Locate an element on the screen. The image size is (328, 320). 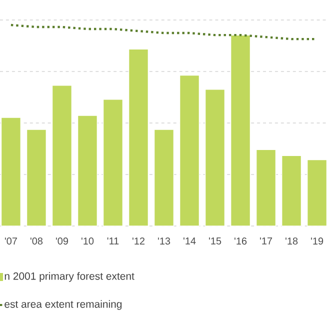
x-tick-label: '13 is located at coordinates (164, 241).